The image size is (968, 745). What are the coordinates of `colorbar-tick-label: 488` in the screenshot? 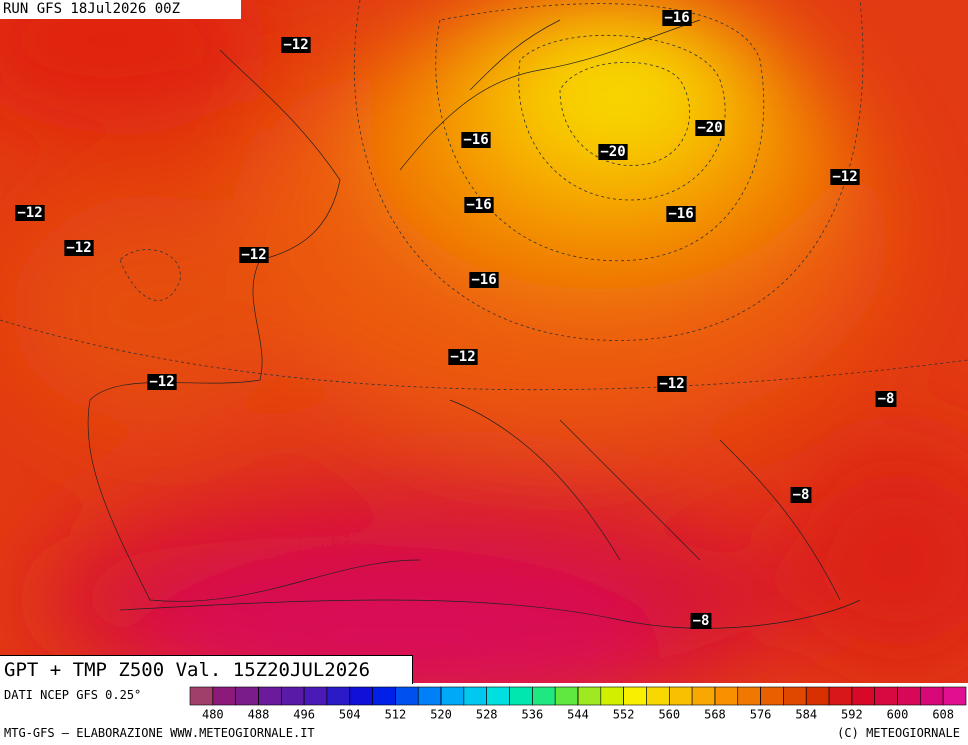 It's located at (259, 715).